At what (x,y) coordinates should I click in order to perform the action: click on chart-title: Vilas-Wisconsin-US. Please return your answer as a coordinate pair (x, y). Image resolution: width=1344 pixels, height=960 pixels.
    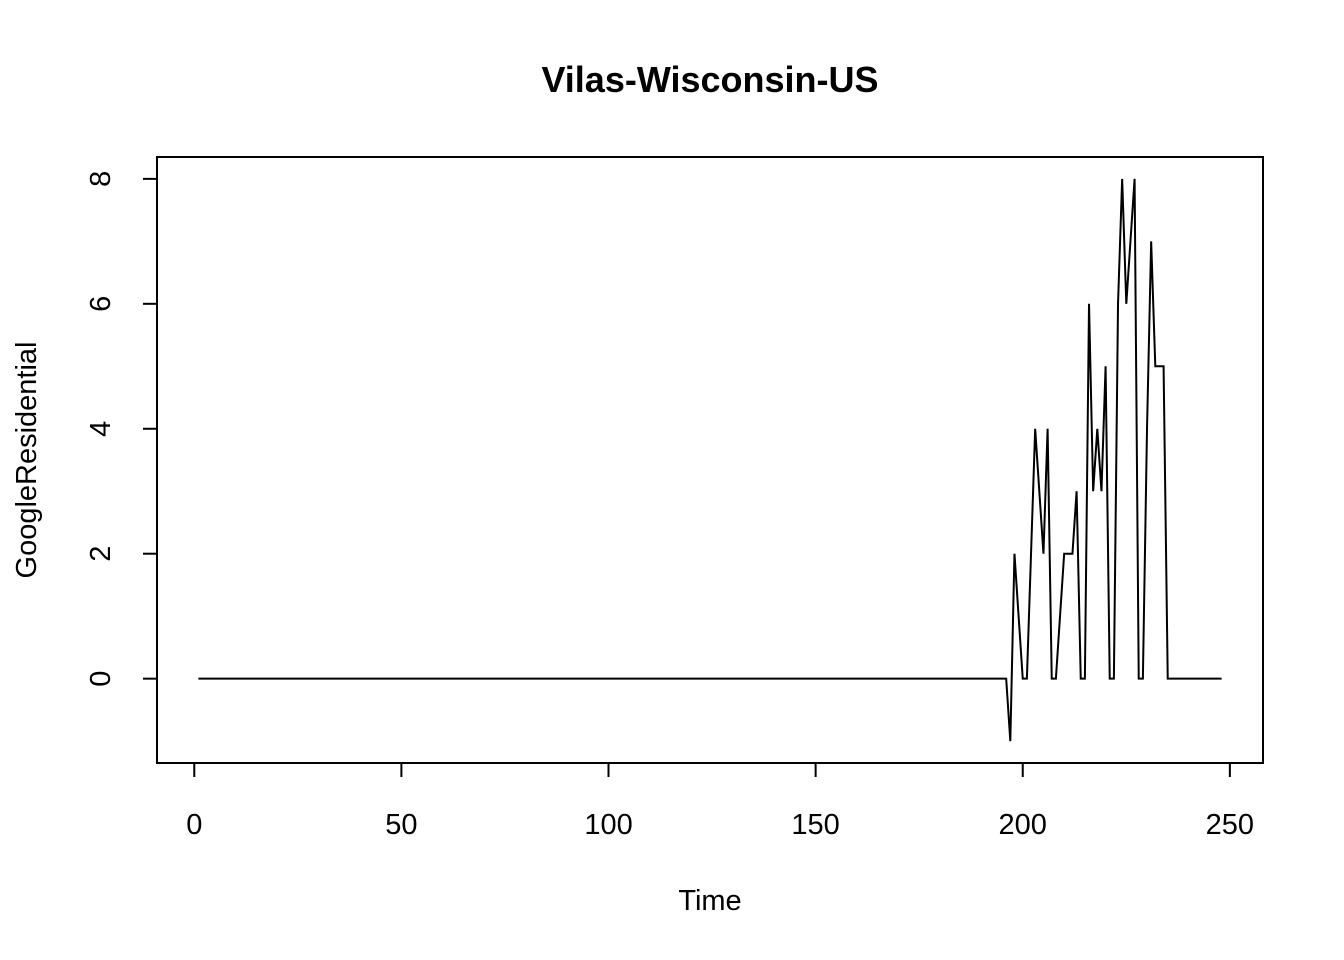
    Looking at the image, I should click on (709, 79).